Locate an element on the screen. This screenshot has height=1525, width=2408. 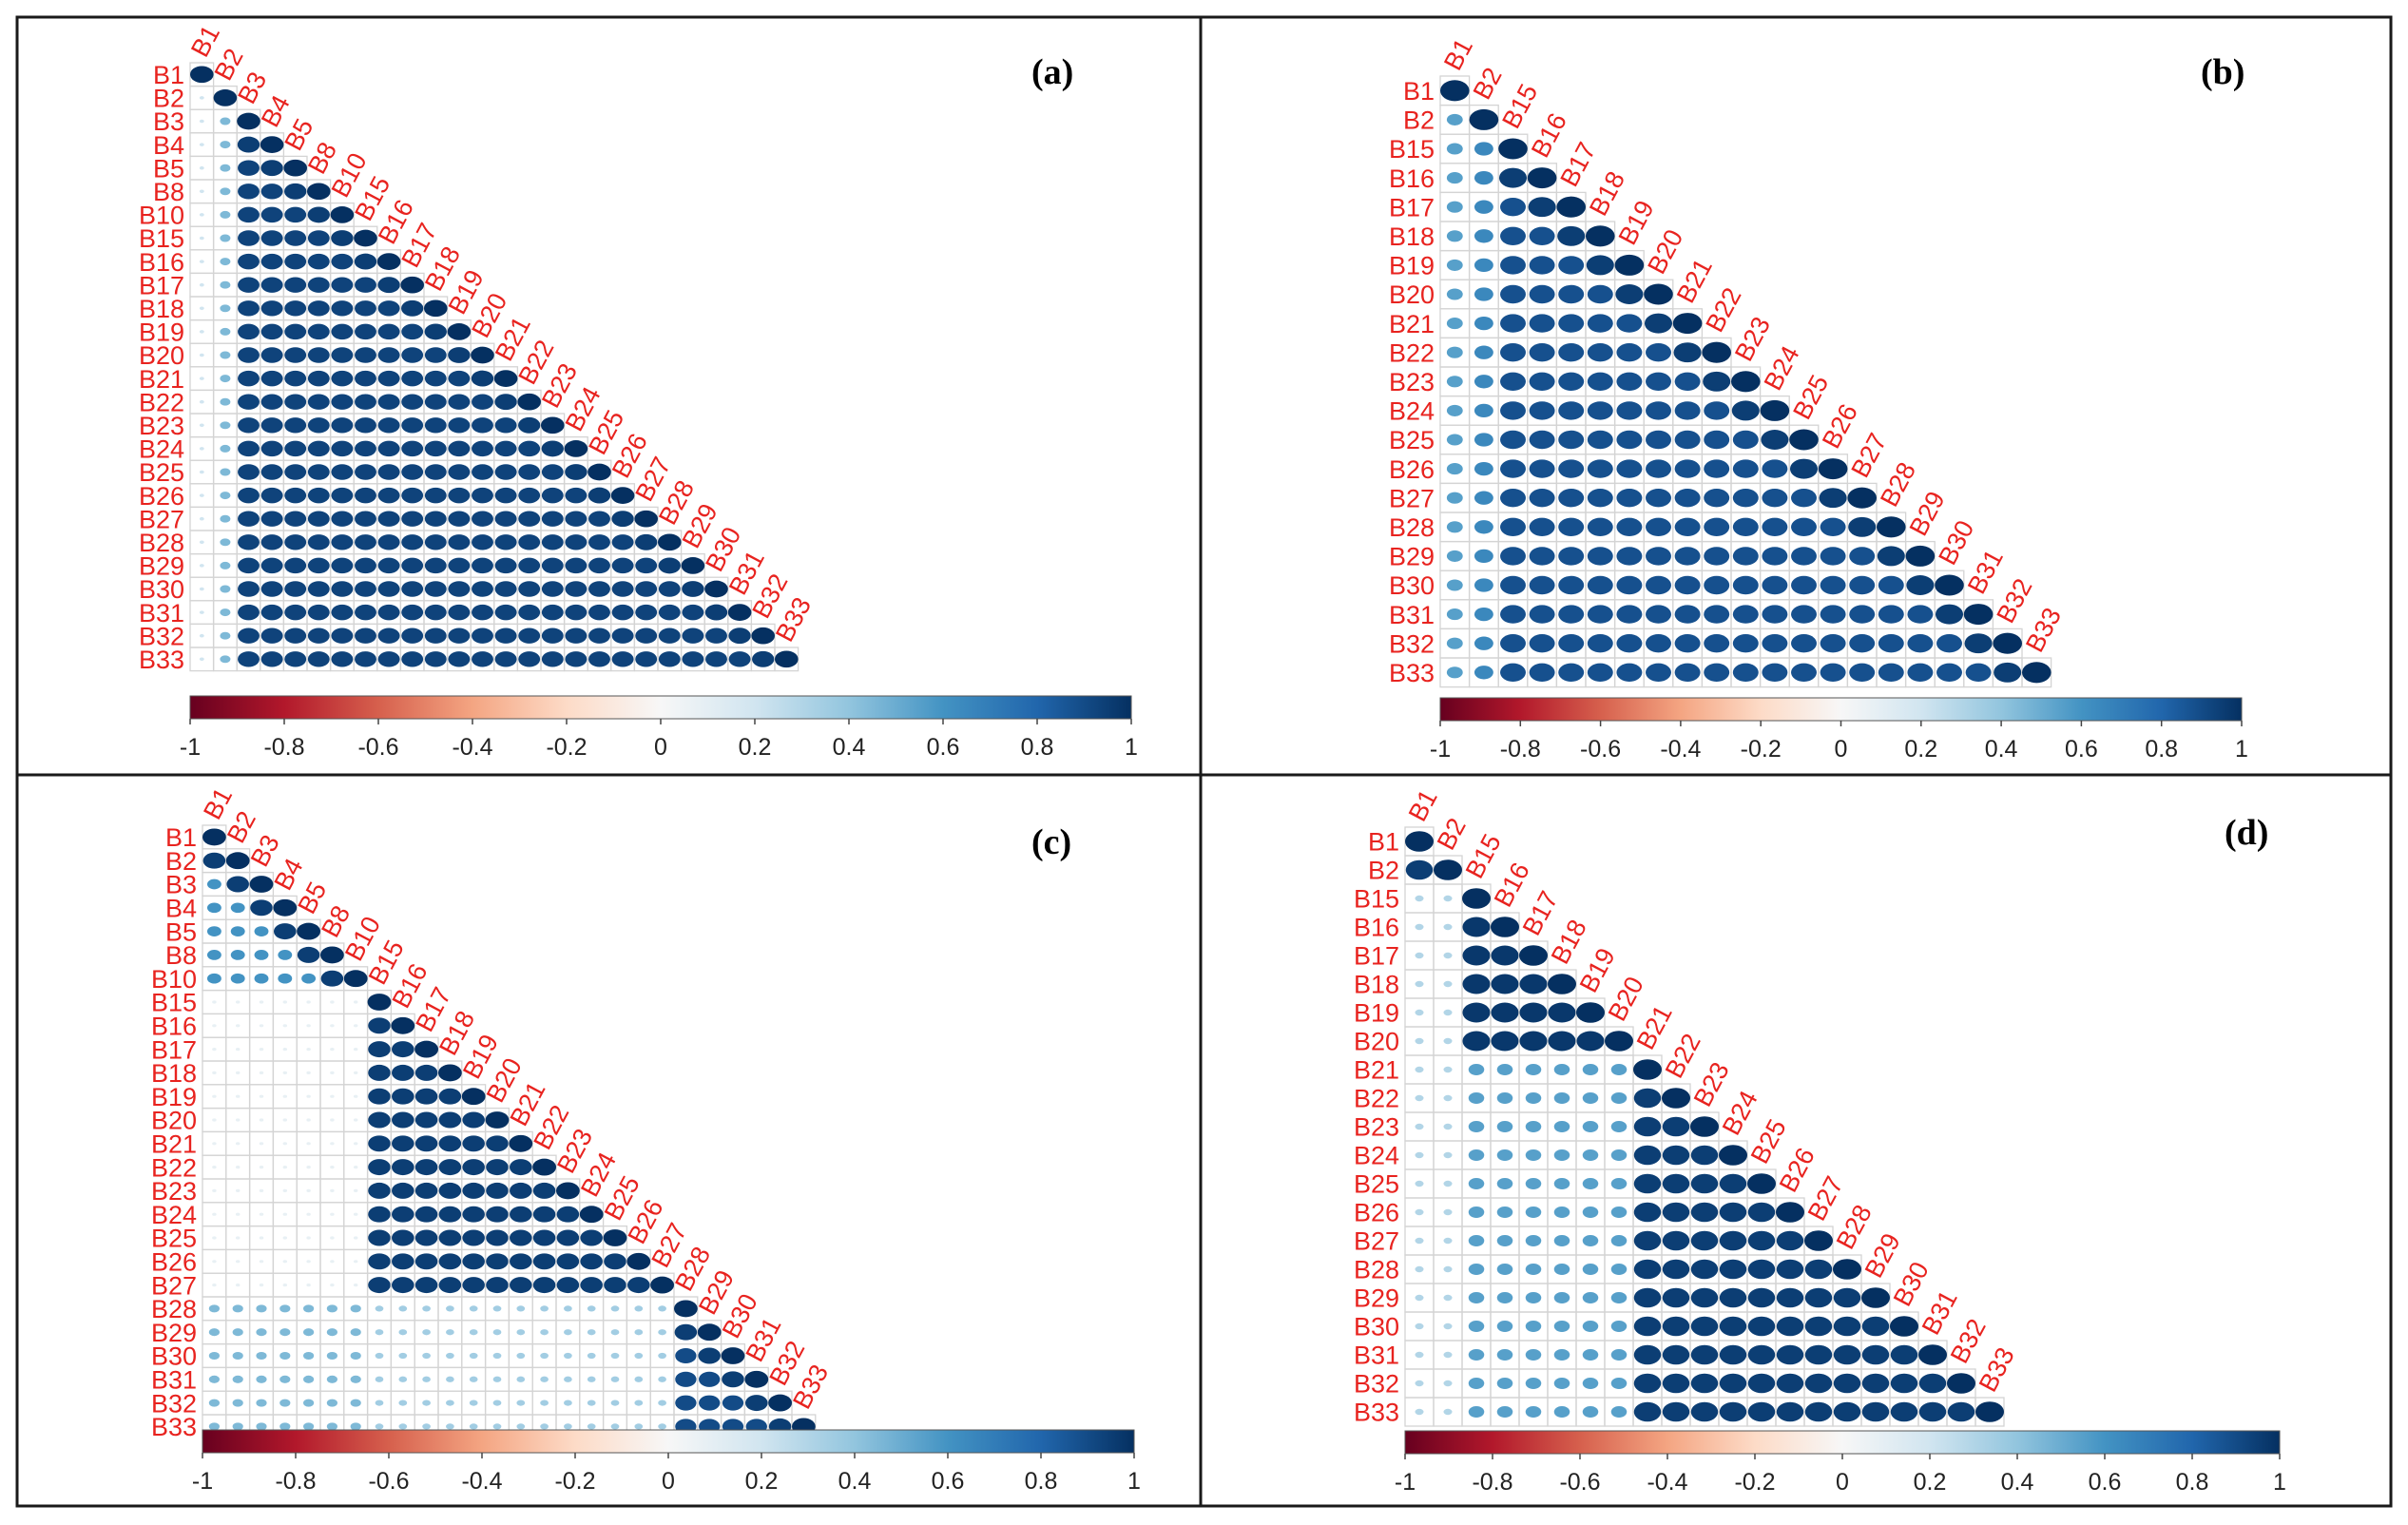
corr-ellipse-B4-B1 is located at coordinates (214, 908).